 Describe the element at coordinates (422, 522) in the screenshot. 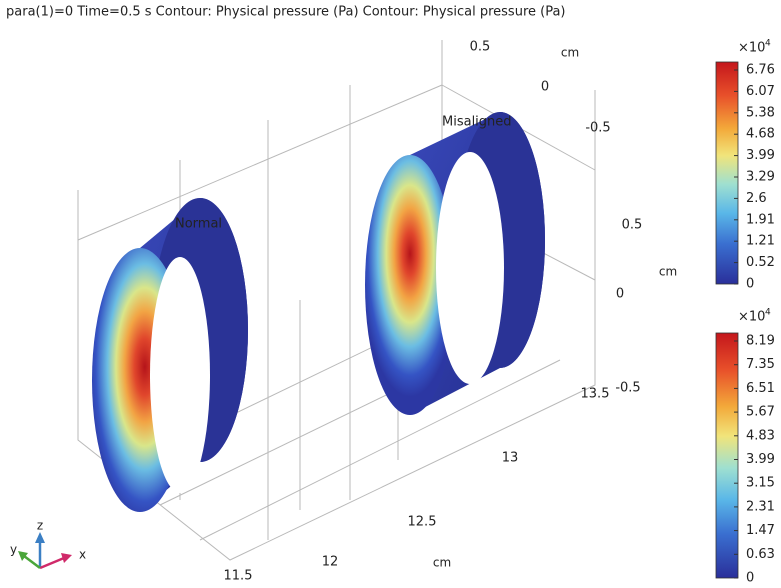

I see `axis-tick: 12.5` at that location.